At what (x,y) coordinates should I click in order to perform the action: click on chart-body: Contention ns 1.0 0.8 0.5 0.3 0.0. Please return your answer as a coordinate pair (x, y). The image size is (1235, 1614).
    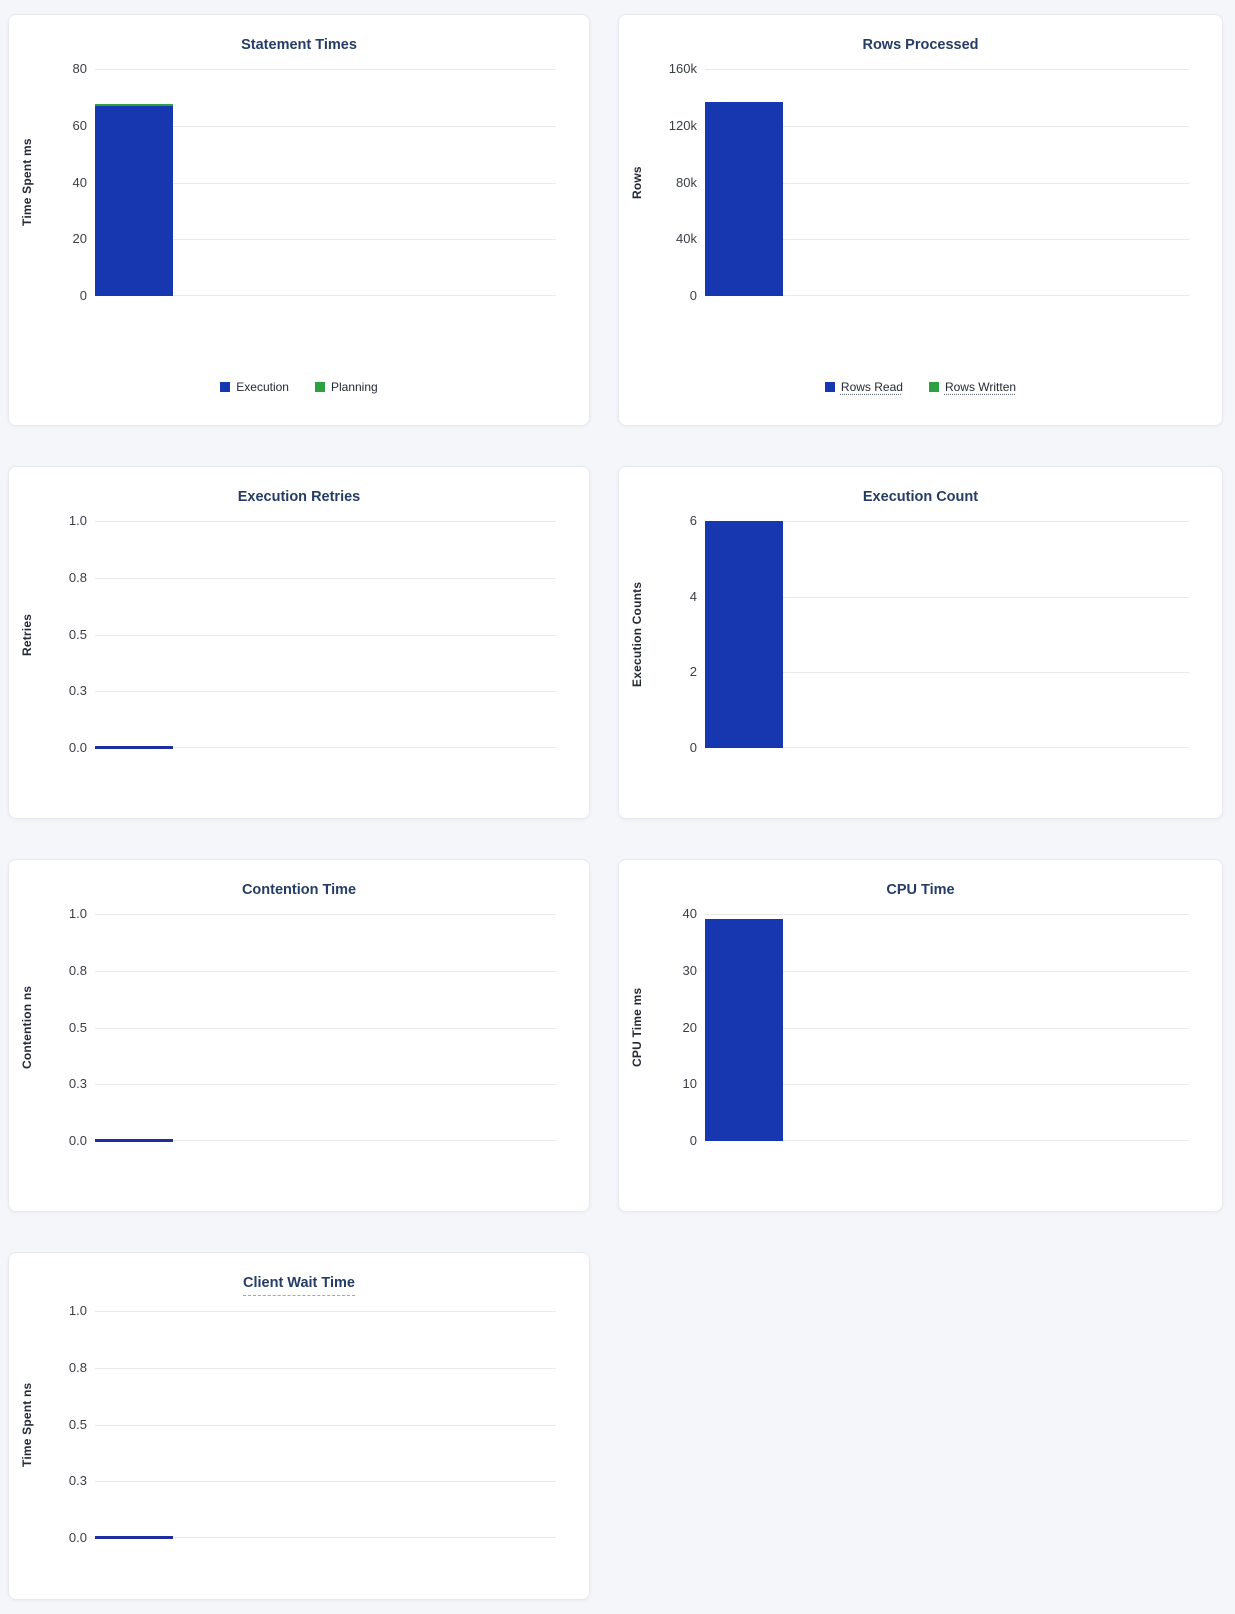
    Looking at the image, I should click on (299, 1027).